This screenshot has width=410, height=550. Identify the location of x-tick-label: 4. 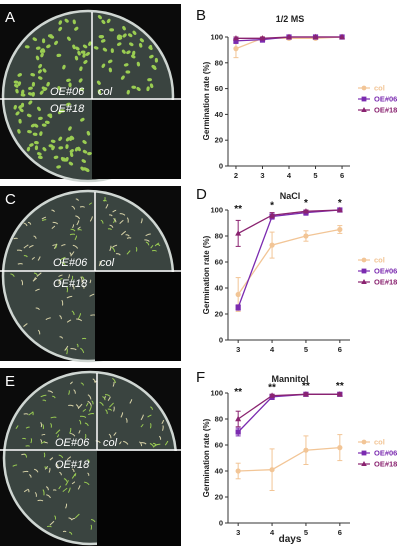
(272, 349).